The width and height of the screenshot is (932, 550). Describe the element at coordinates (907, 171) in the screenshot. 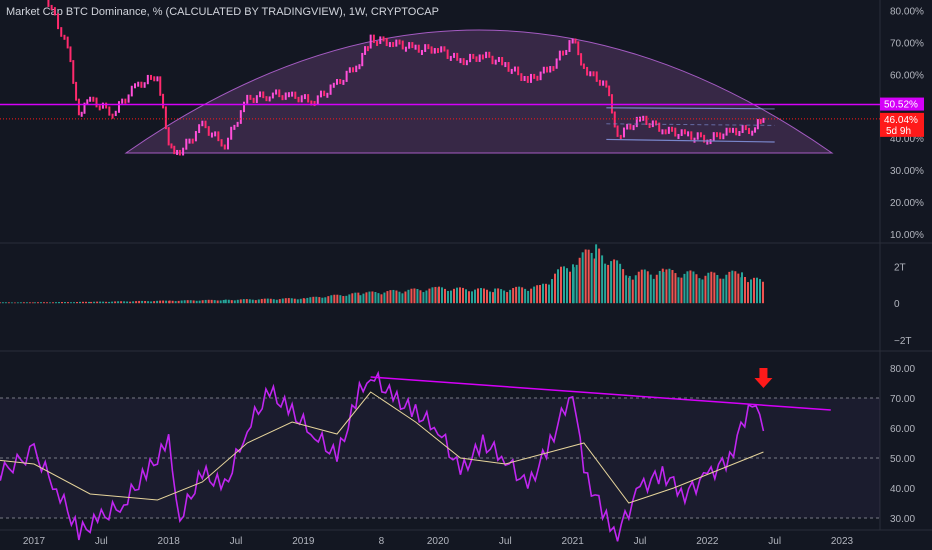

I see `price-axis-tick: 30.00%` at that location.